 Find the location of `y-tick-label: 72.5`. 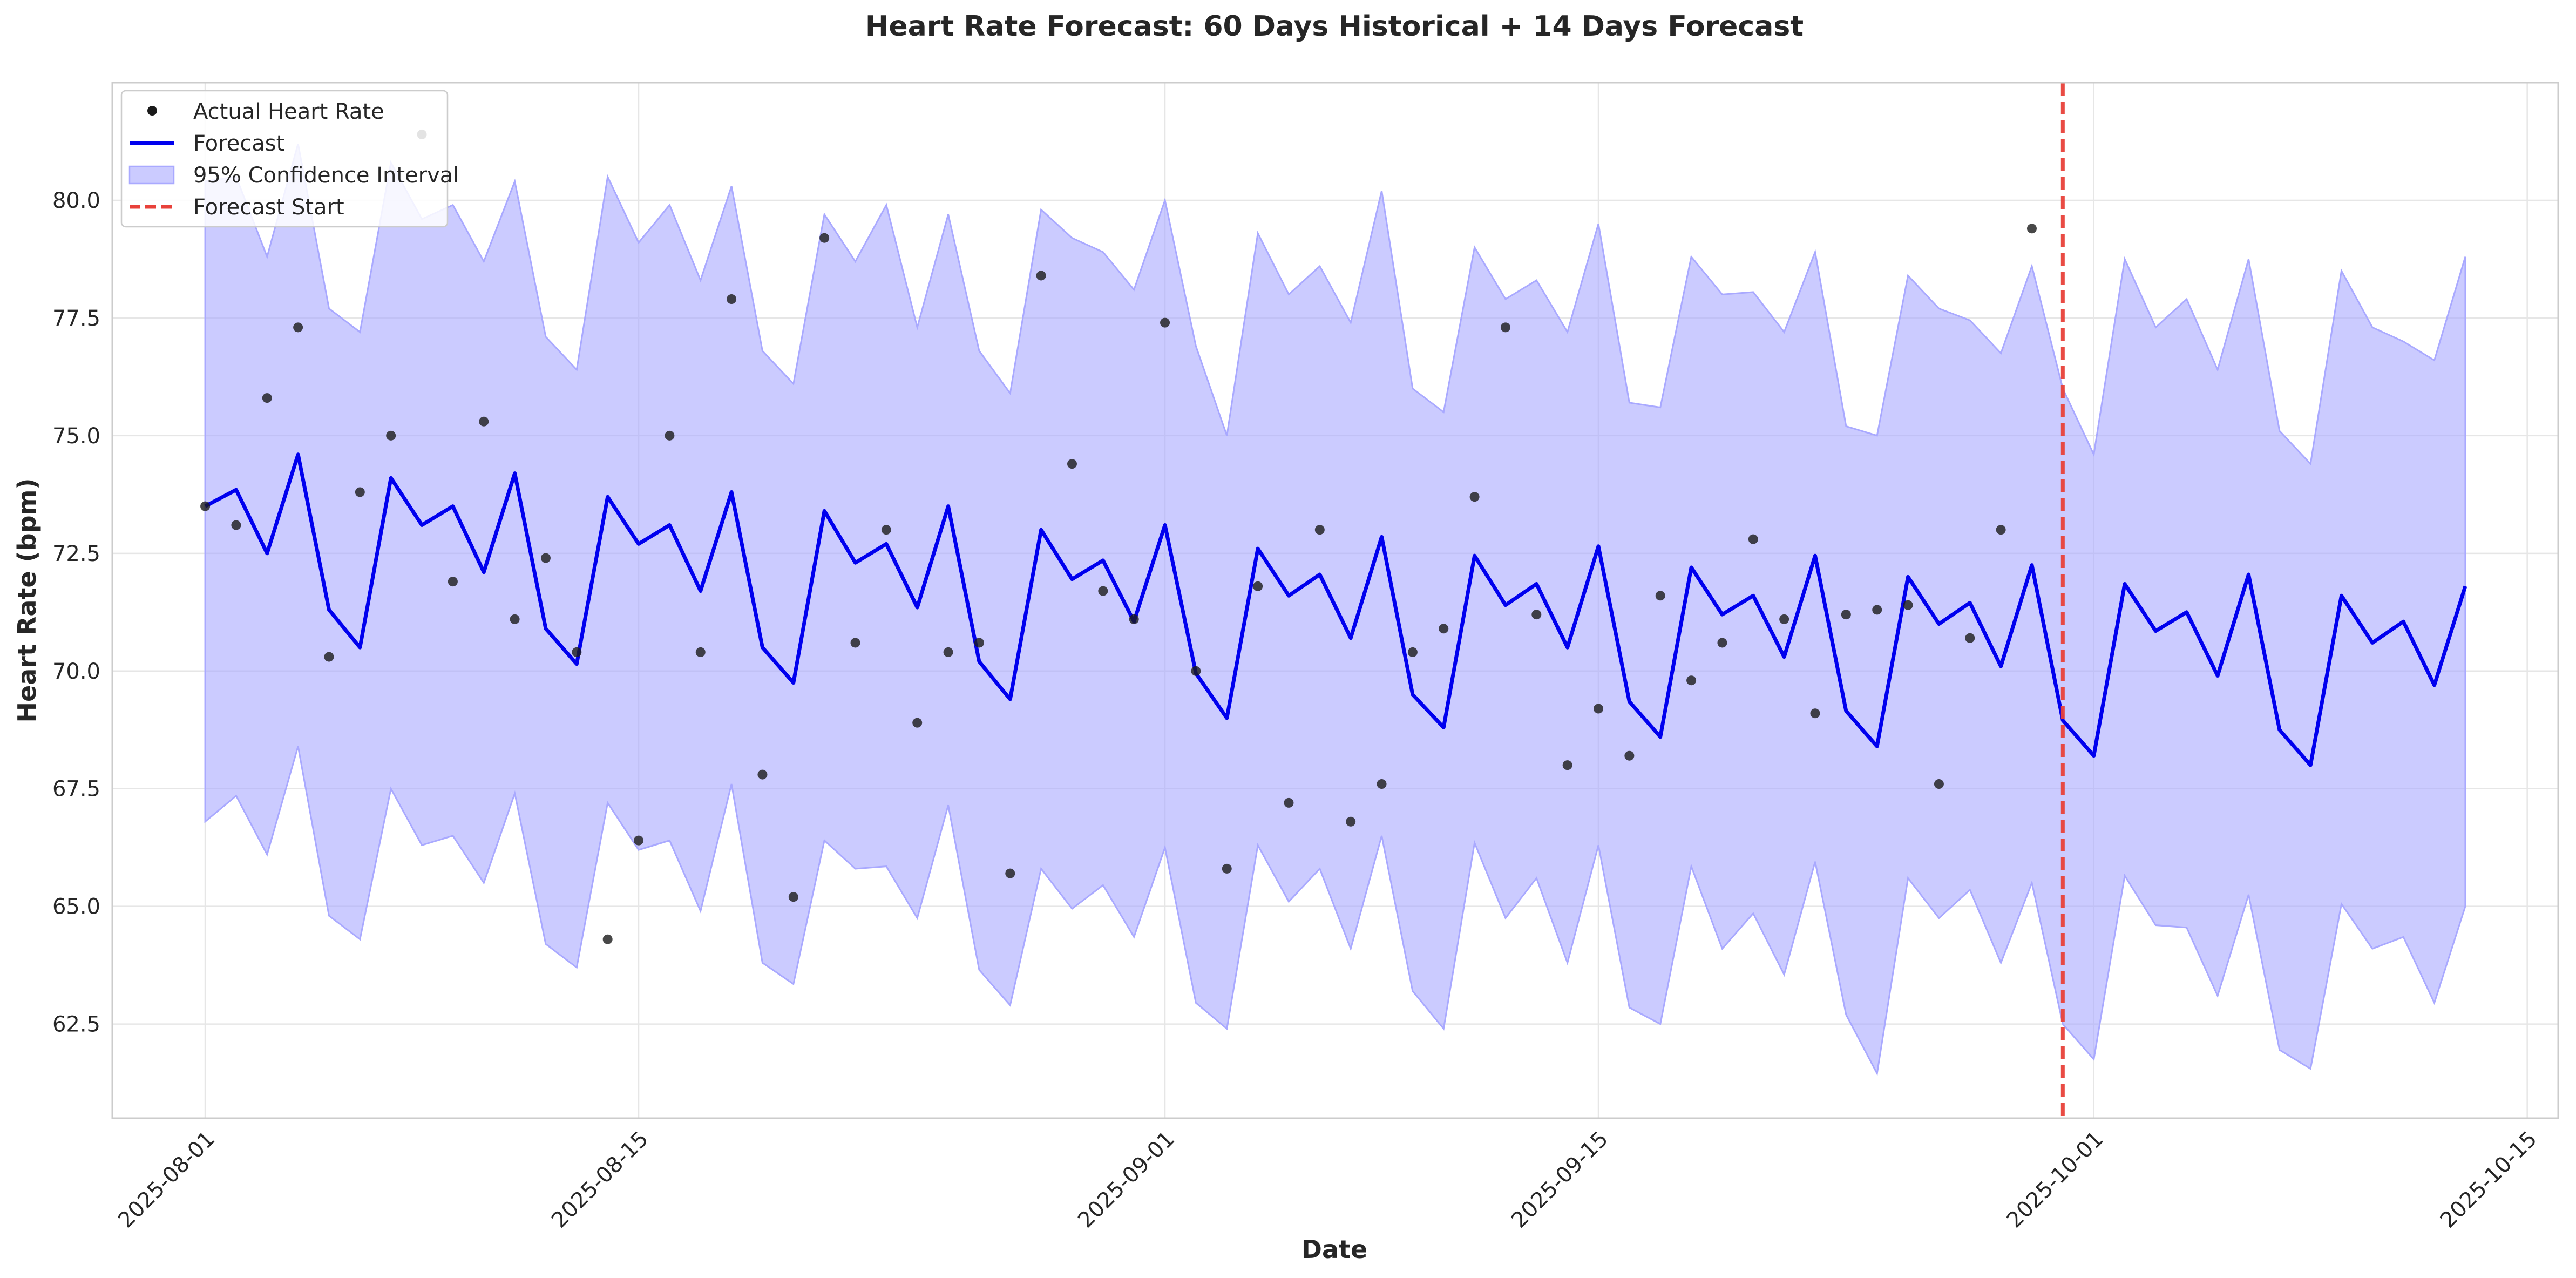

y-tick-label: 72.5 is located at coordinates (76, 554).